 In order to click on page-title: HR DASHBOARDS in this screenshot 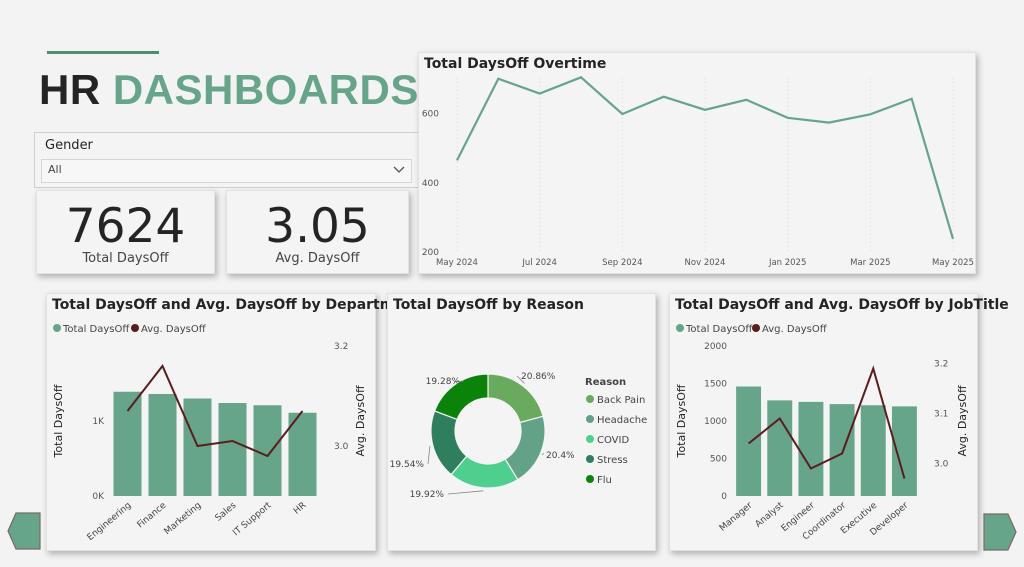, I will do `click(229, 90)`.